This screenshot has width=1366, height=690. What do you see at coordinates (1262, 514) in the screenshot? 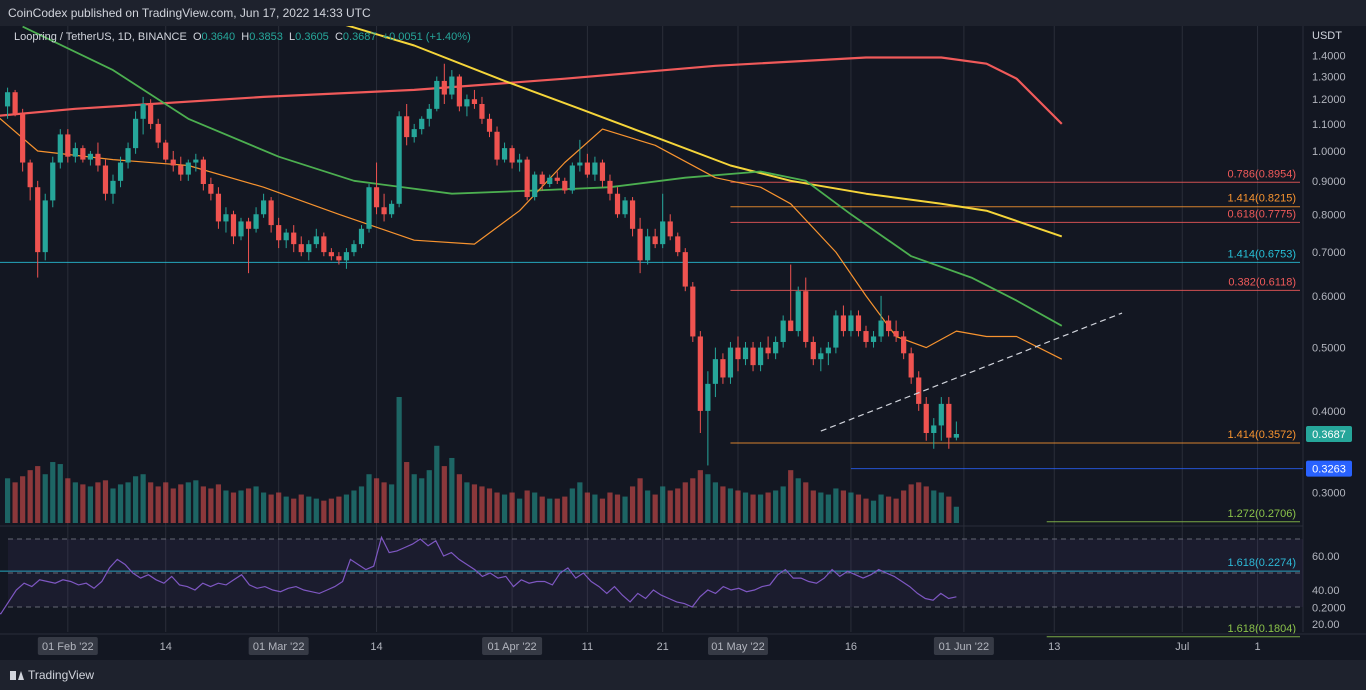
I see `fib-level-label: 1.272(0.2706)` at bounding box center [1262, 514].